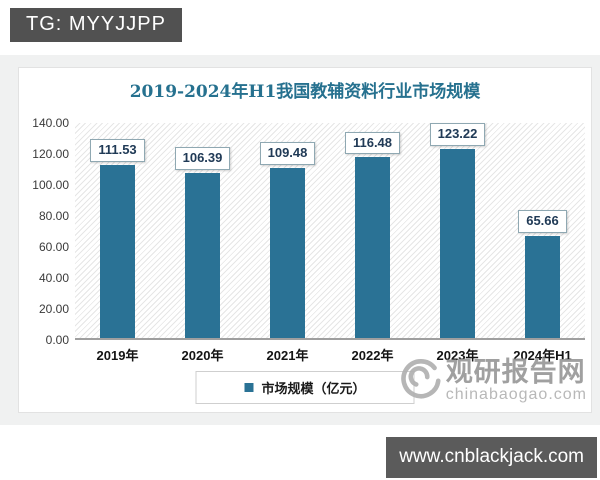  Describe the element at coordinates (202, 355) in the screenshot. I see `x-axis-label: 2020年` at that location.